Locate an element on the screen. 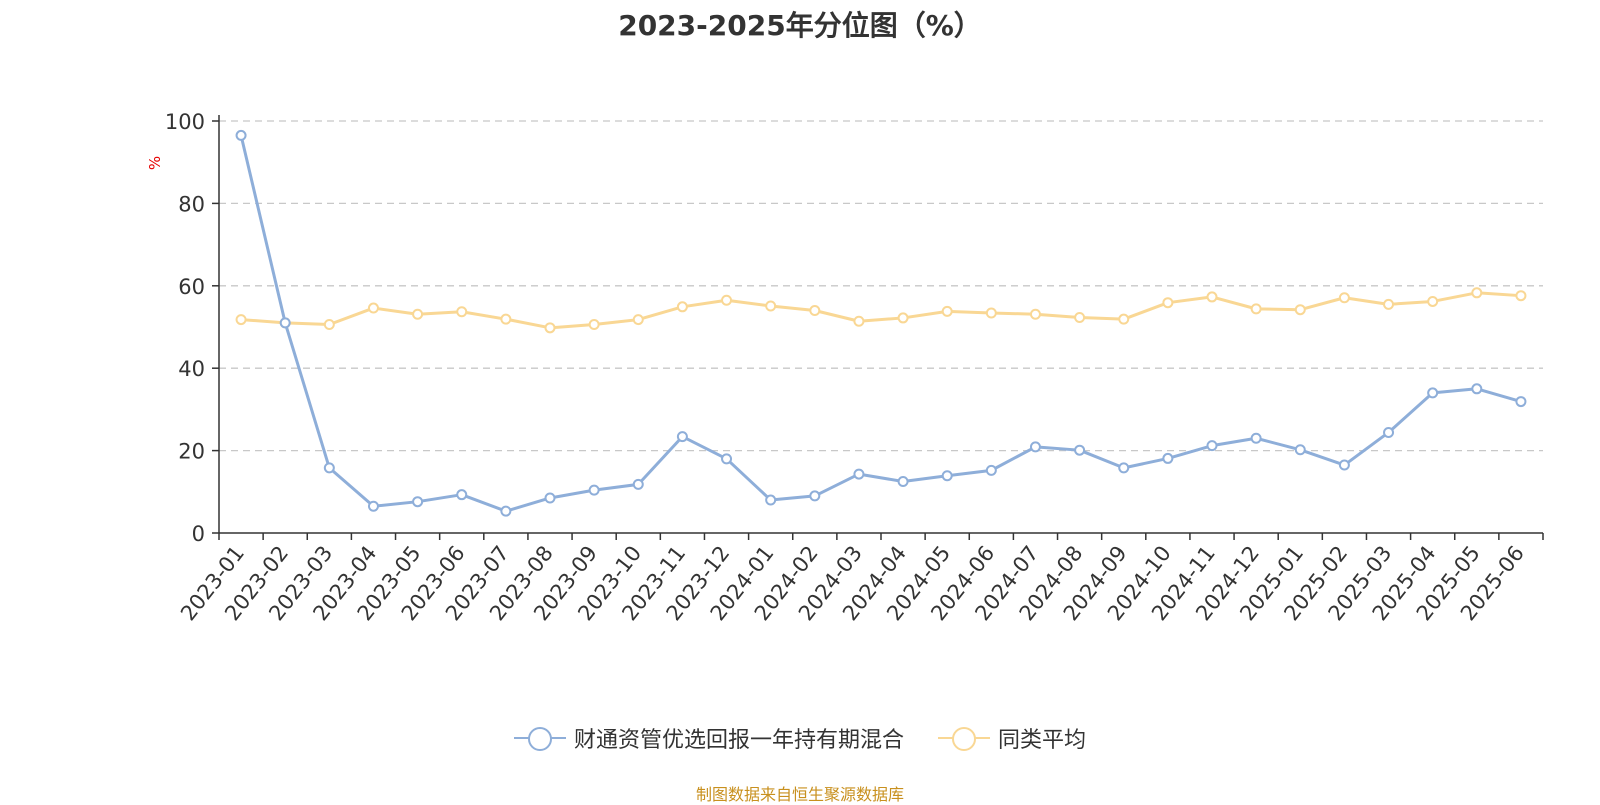  legend-item-series-2: 同类平均 is located at coordinates (1012, 738).